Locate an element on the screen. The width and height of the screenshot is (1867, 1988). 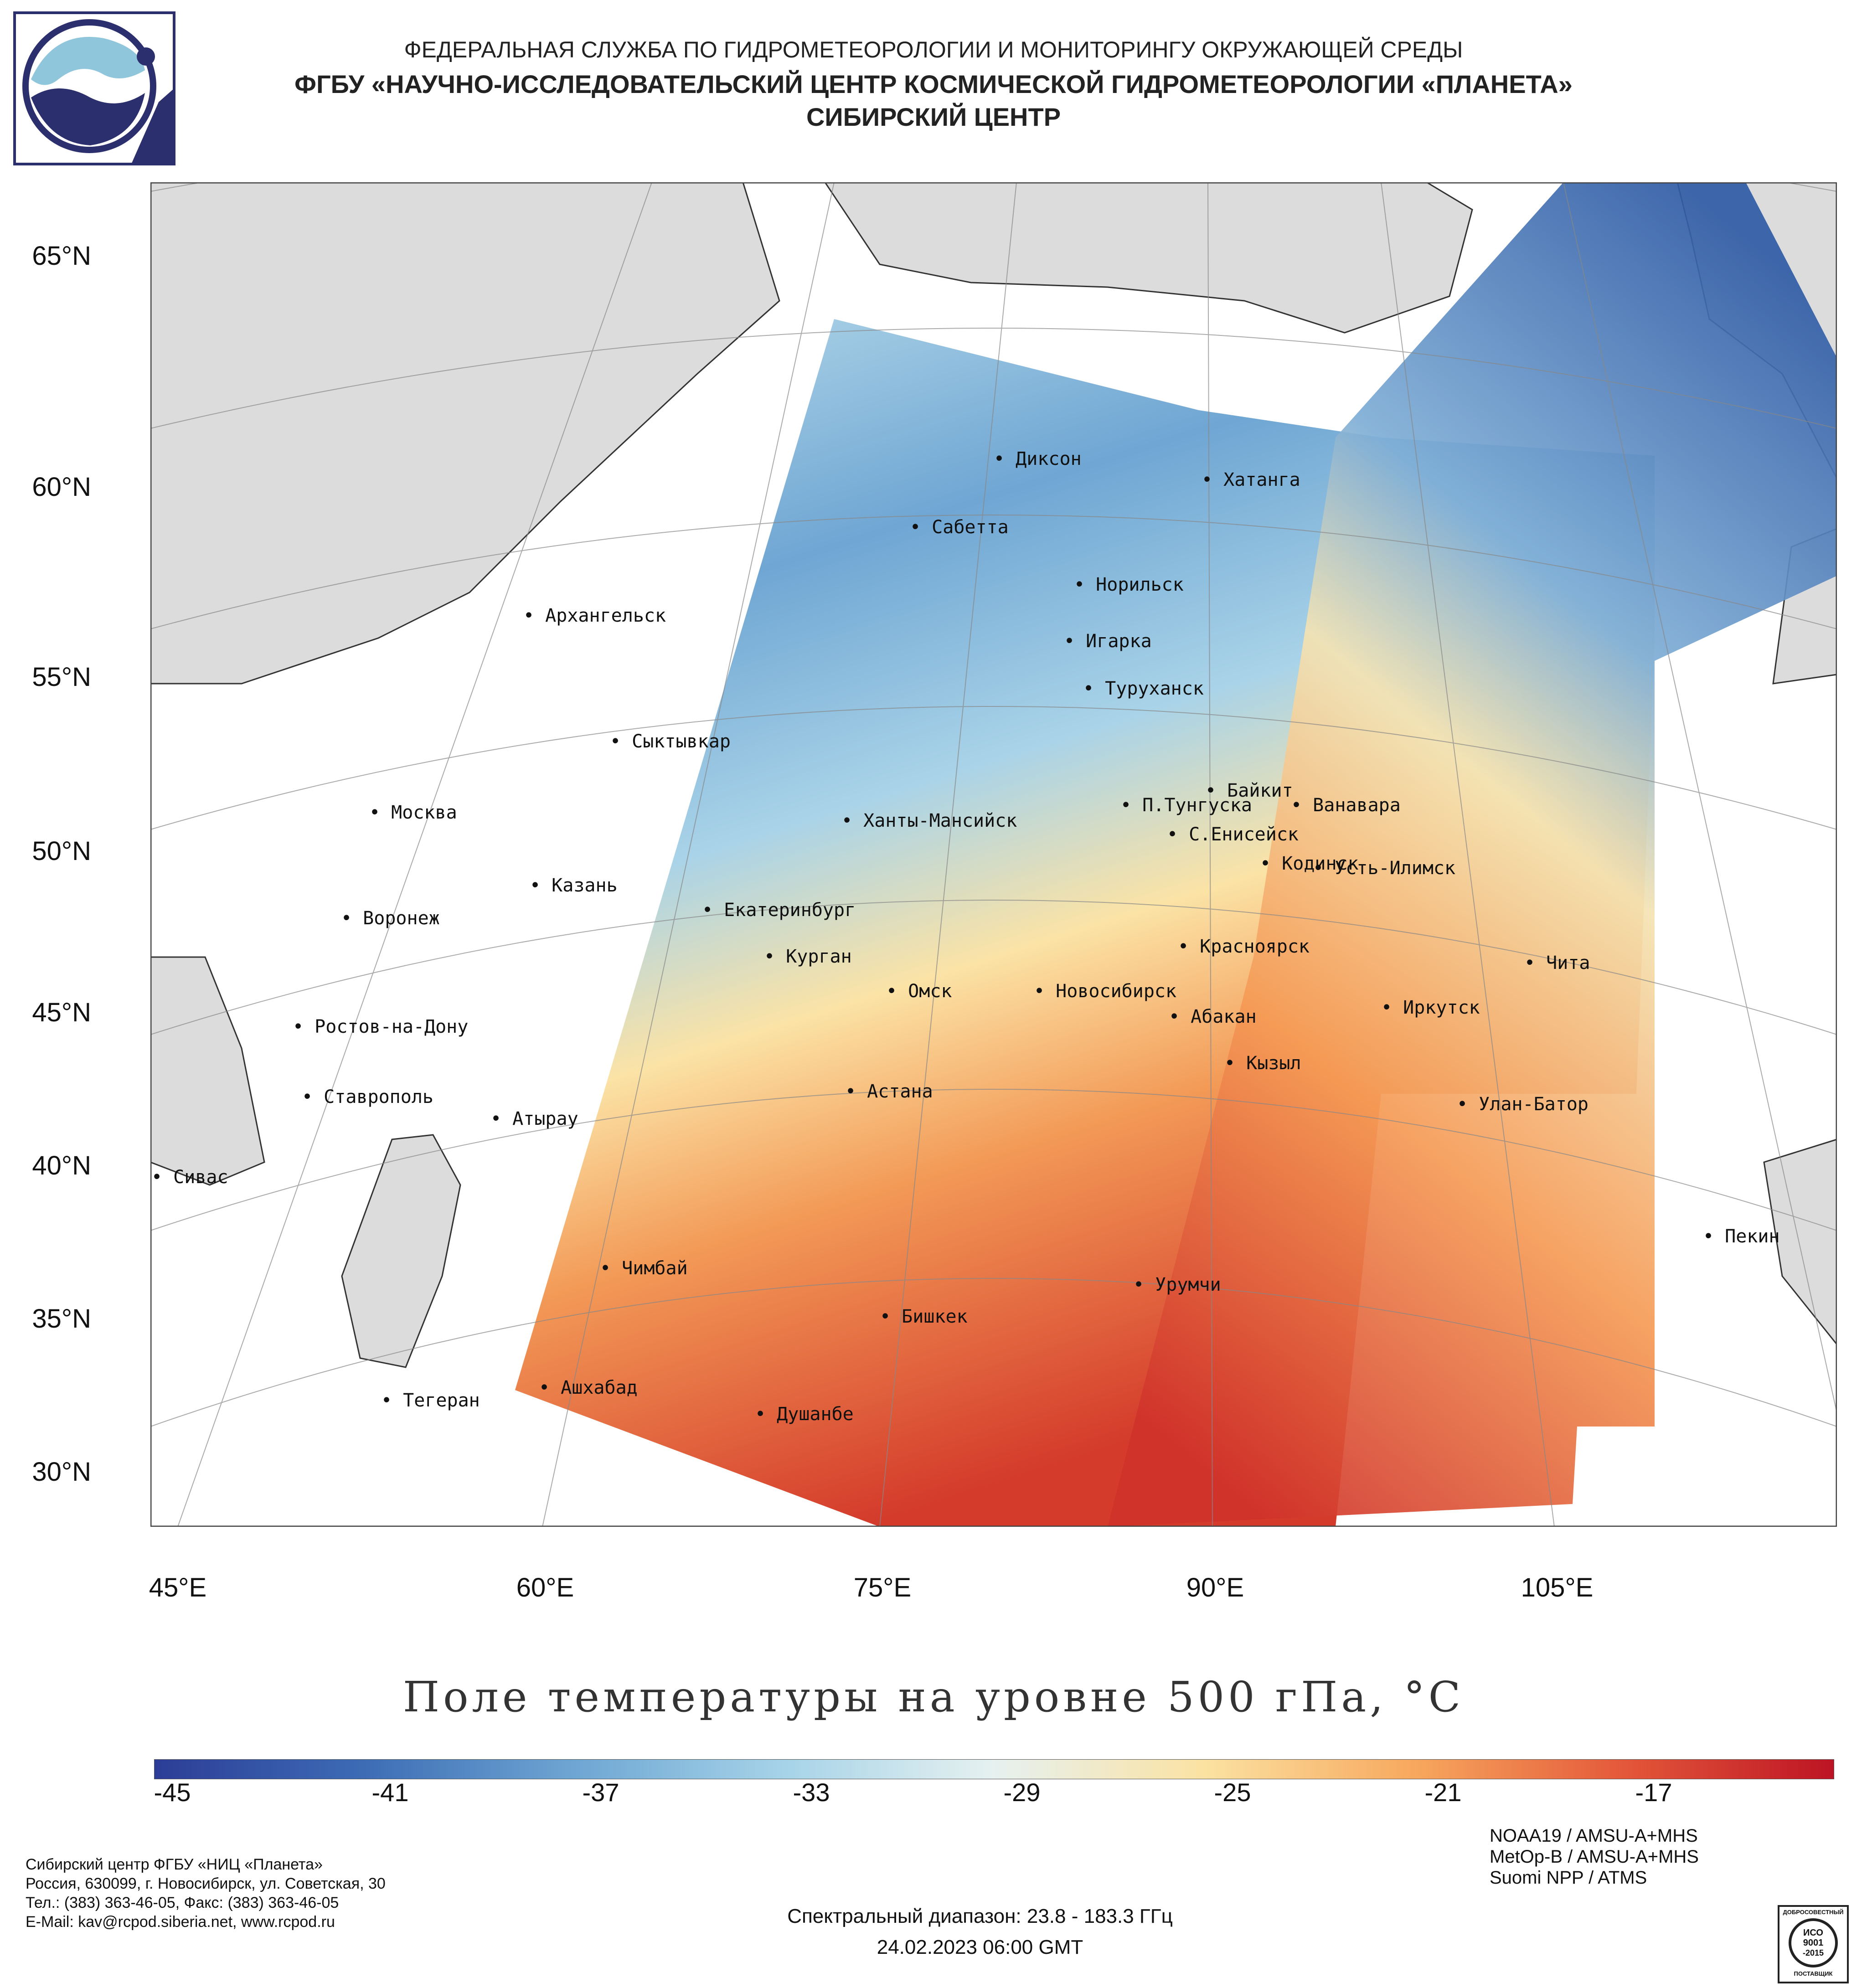
colorbar-tick: -41 is located at coordinates (390, 1793).